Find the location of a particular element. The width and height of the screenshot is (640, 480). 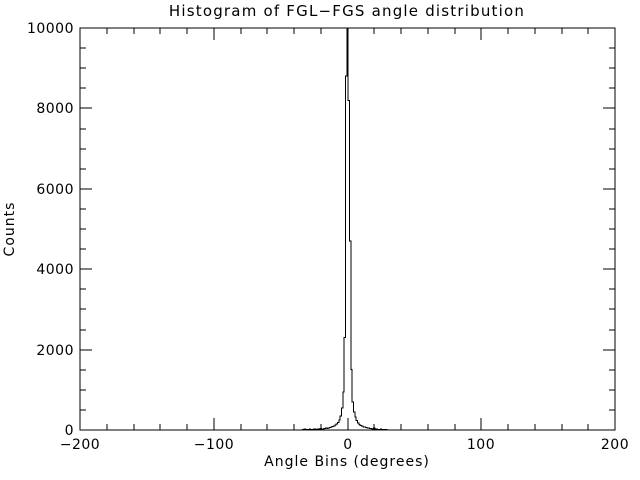

x-tick-label: 200 is located at coordinates (615, 445).